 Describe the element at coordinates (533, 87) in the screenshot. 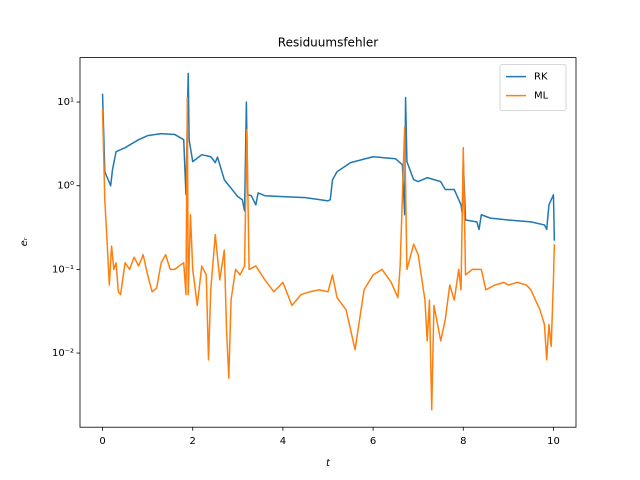

I see `legend-box` at that location.